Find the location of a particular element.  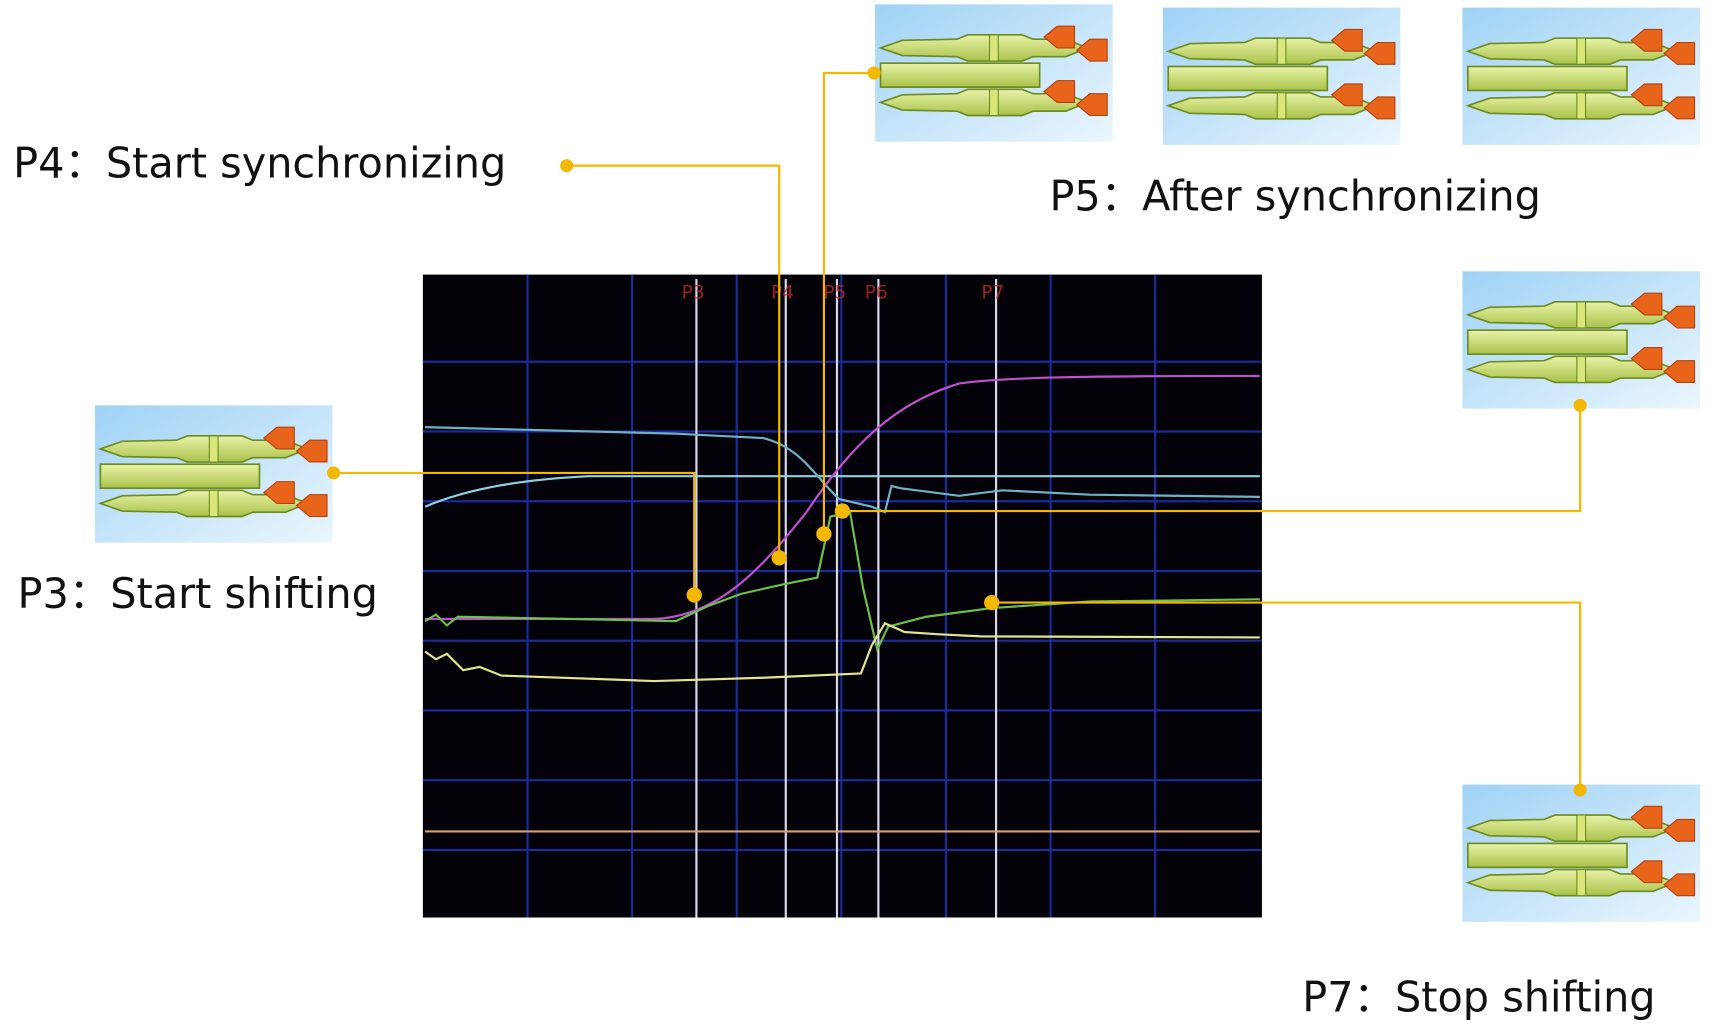

marker-label: P3 is located at coordinates (693, 293).